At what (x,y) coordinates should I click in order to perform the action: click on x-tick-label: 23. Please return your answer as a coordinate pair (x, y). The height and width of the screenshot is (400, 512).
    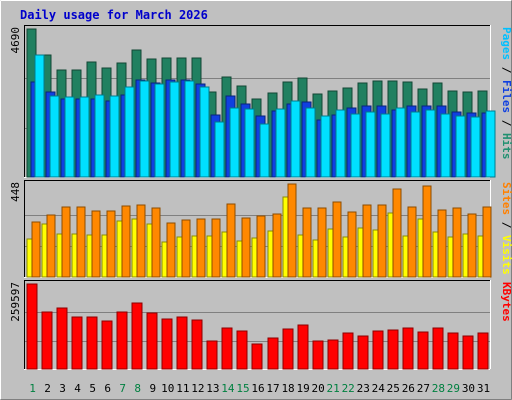
    Looking at the image, I should click on (363, 388).